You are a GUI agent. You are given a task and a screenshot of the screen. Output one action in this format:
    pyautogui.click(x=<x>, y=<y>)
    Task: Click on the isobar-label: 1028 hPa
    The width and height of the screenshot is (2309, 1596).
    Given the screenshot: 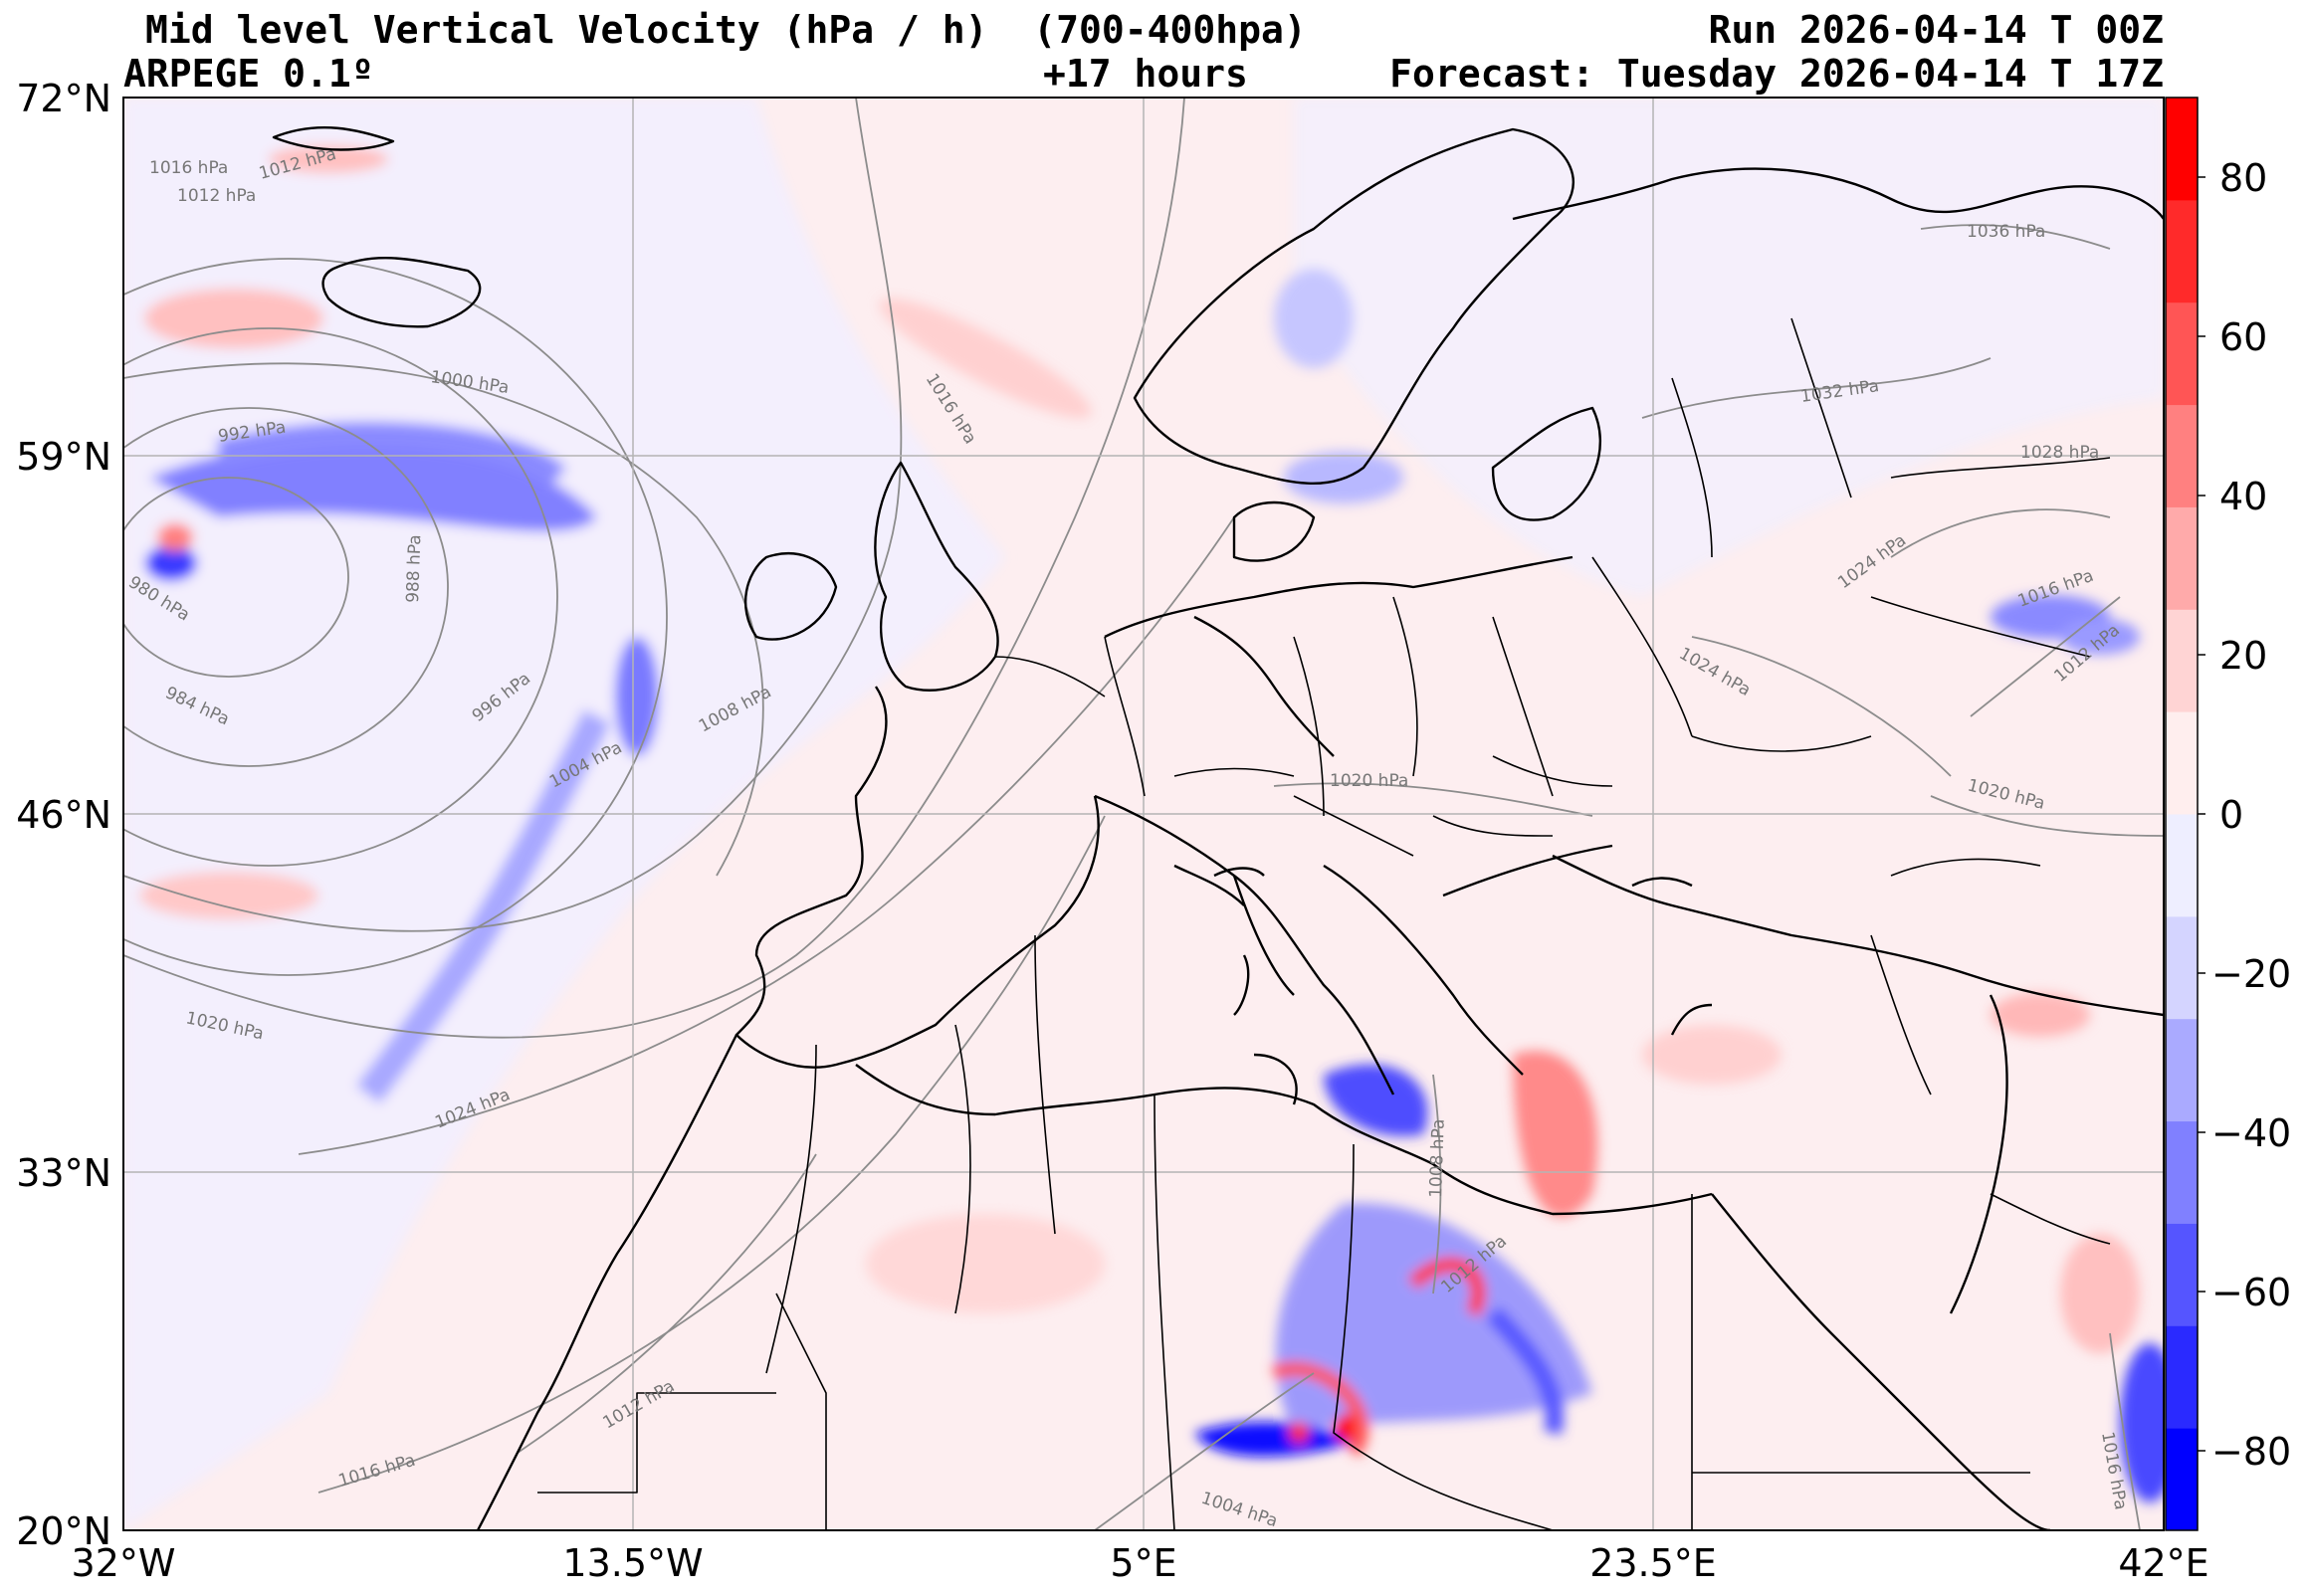 What is the action you would take?
    pyautogui.click(x=2059, y=453)
    